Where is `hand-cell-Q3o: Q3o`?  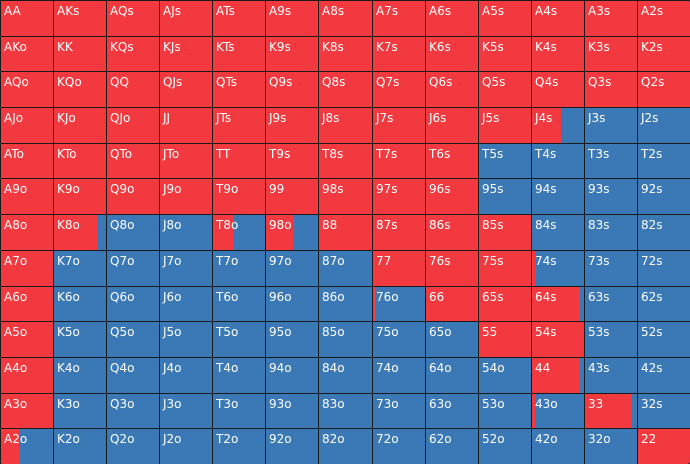 hand-cell-Q3o: Q3o is located at coordinates (133, 411).